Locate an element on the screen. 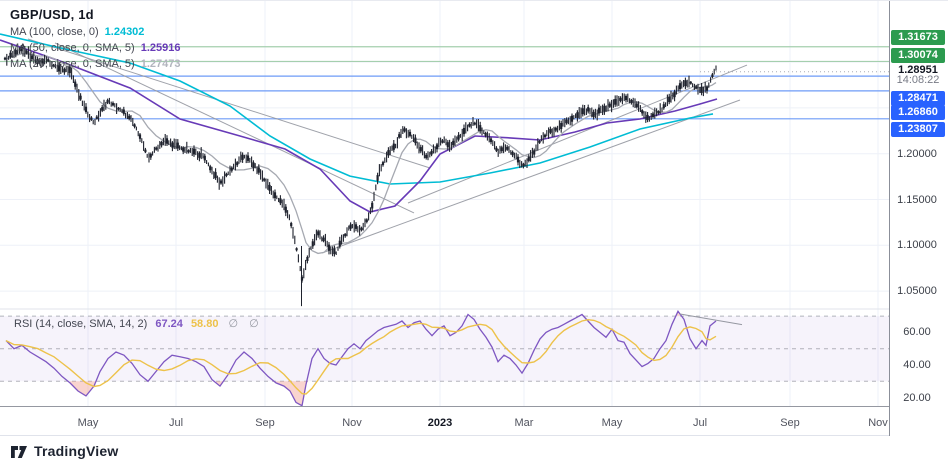 The width and height of the screenshot is (948, 466). time-axis-label: Nov is located at coordinates (352, 423).